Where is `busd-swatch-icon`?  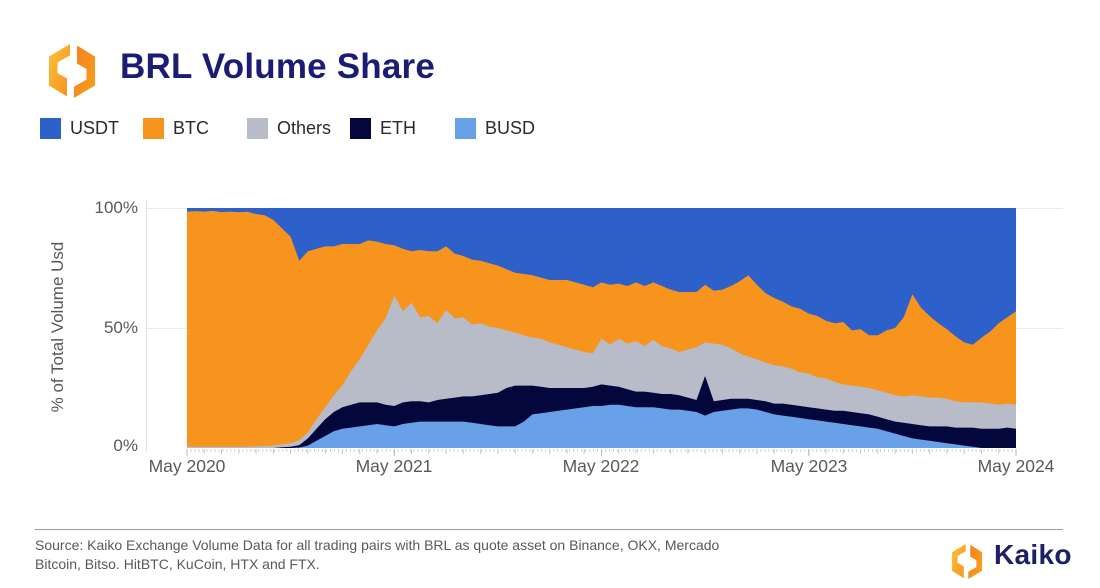
busd-swatch-icon is located at coordinates (465, 128).